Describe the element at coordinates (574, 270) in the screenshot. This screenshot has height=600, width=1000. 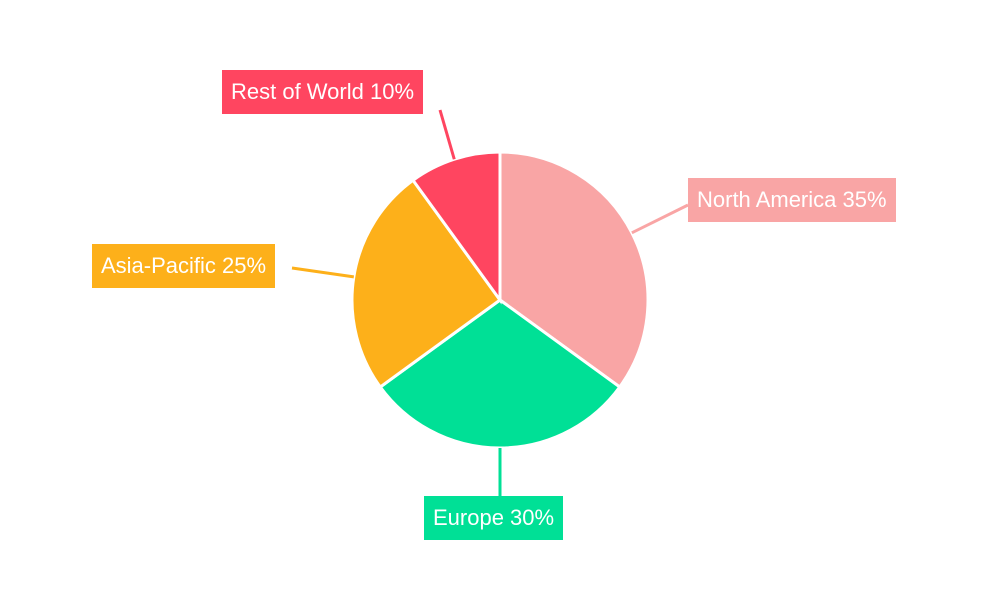
I see `pie-slice-north-america` at that location.